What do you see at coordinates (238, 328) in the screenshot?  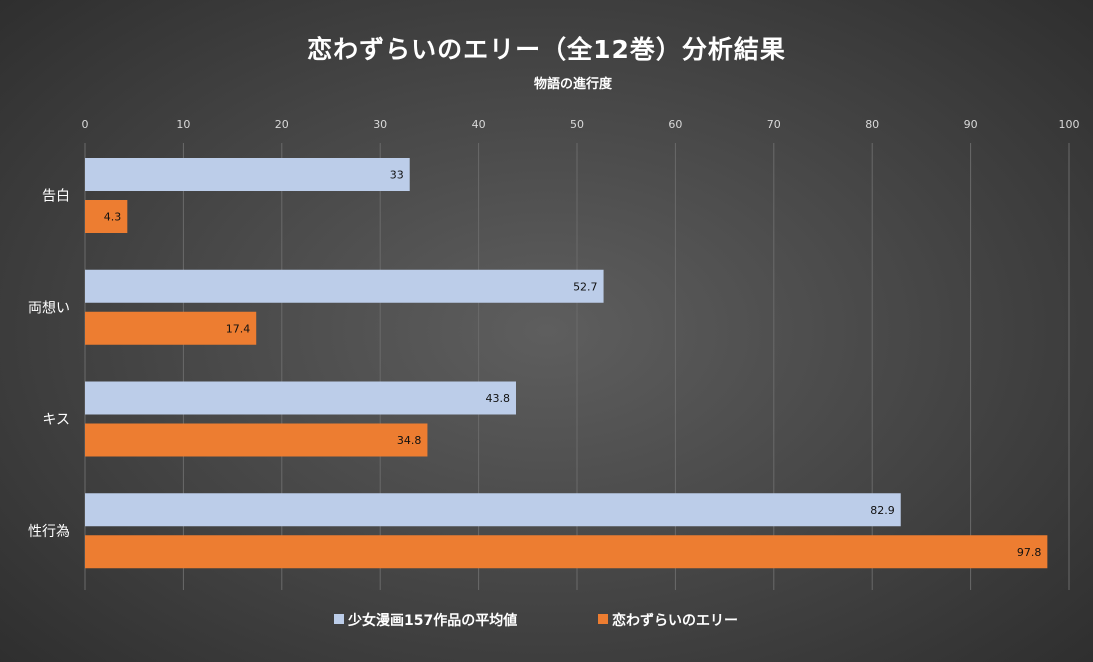 I see `data-label: 17.4` at bounding box center [238, 328].